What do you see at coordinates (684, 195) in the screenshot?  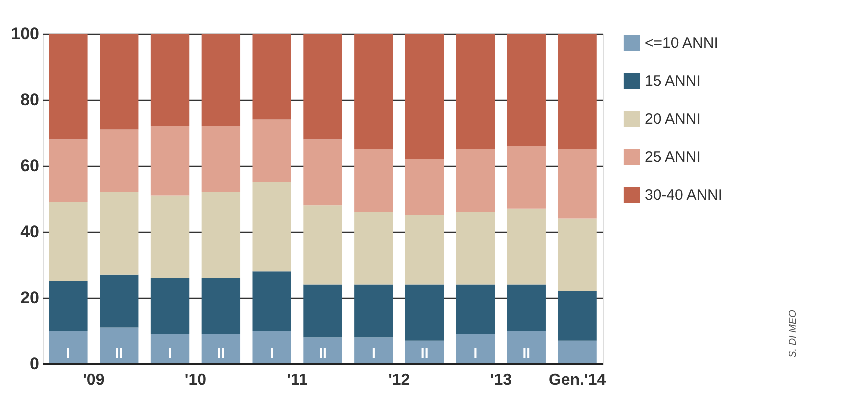 I see `legend-label: 30-40 ANNI` at bounding box center [684, 195].